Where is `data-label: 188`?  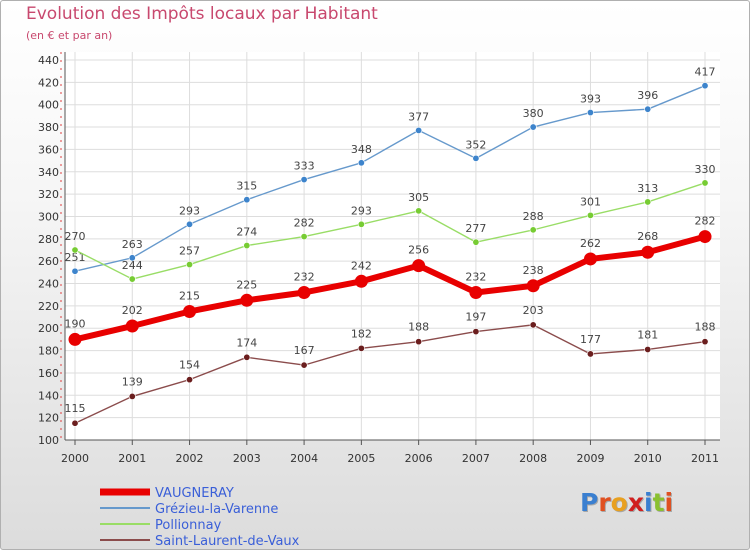 data-label: 188 is located at coordinates (705, 327).